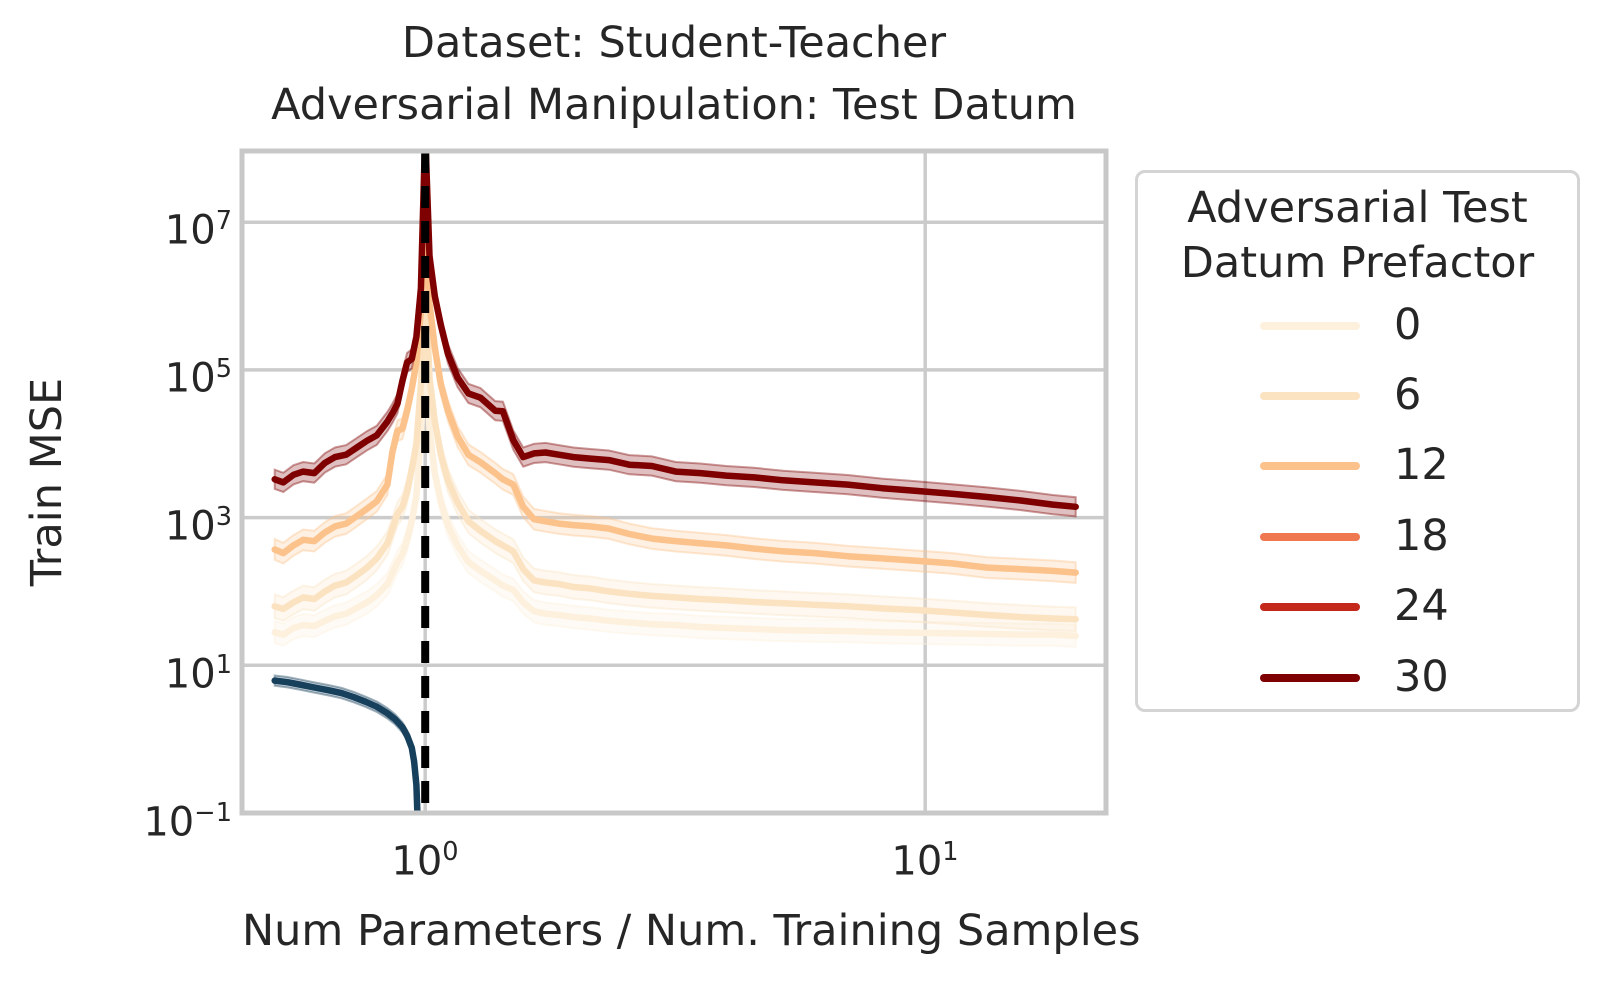  What do you see at coordinates (691, 931) in the screenshot?
I see `x-axis-label: Num Parameters / Num. Training Samples` at bounding box center [691, 931].